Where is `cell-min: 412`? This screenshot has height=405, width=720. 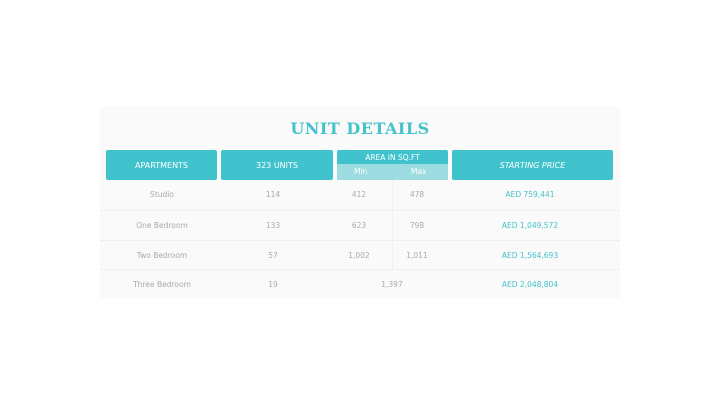 cell-min: 412 is located at coordinates (359, 194).